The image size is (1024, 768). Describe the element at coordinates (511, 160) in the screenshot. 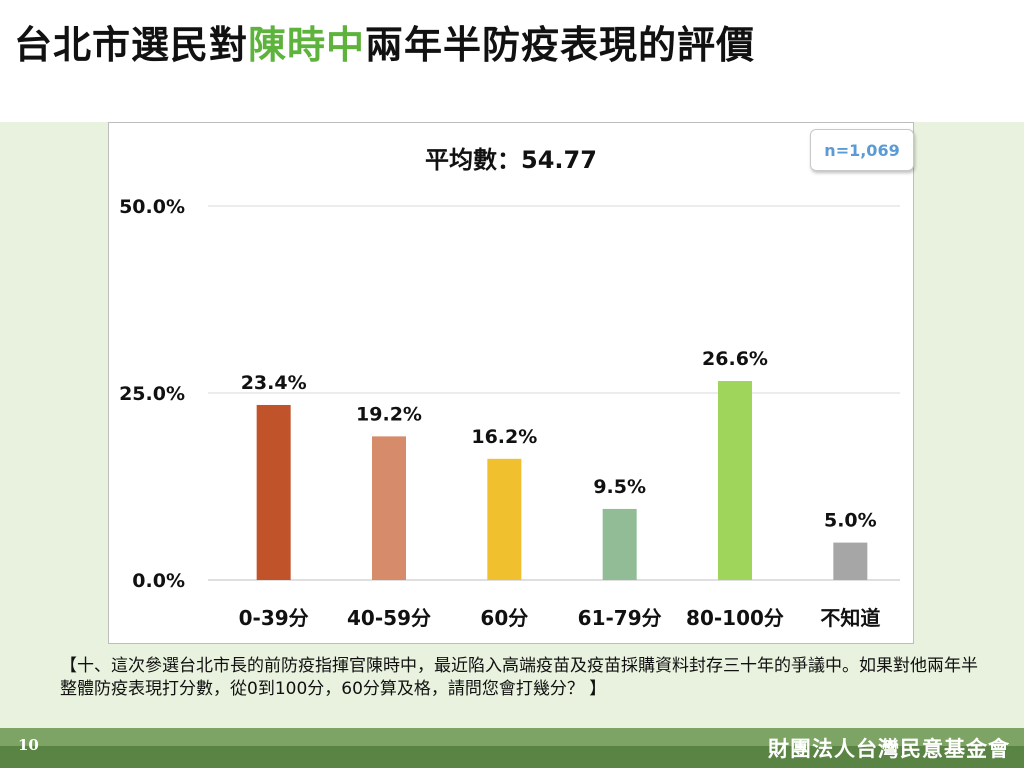

I see `chart-subtitle: 平均數：54.77` at that location.